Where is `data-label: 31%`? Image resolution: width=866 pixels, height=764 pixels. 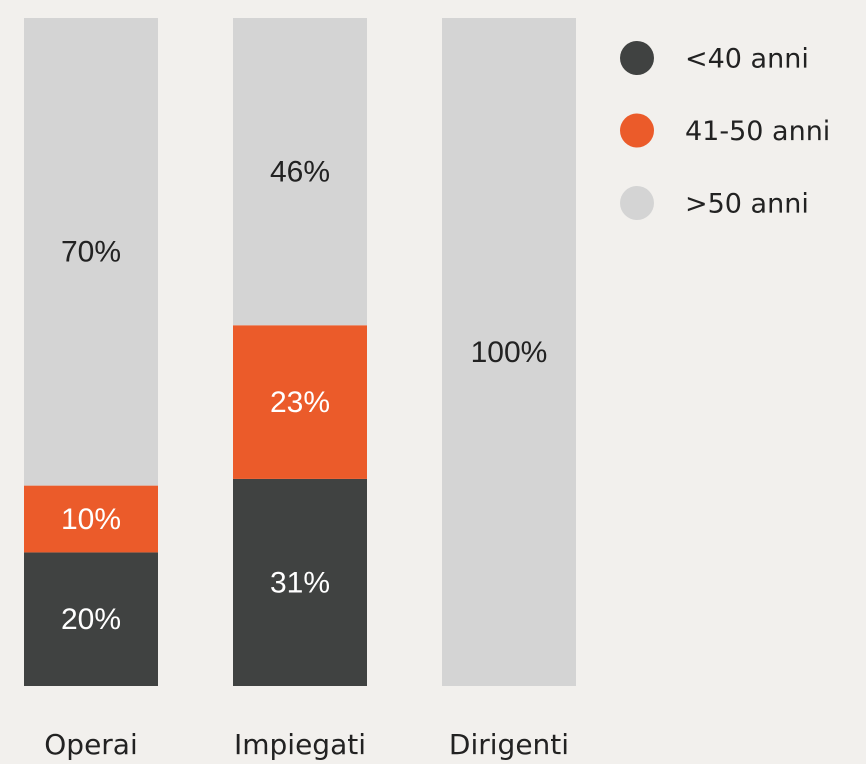
data-label: 31% is located at coordinates (300, 582).